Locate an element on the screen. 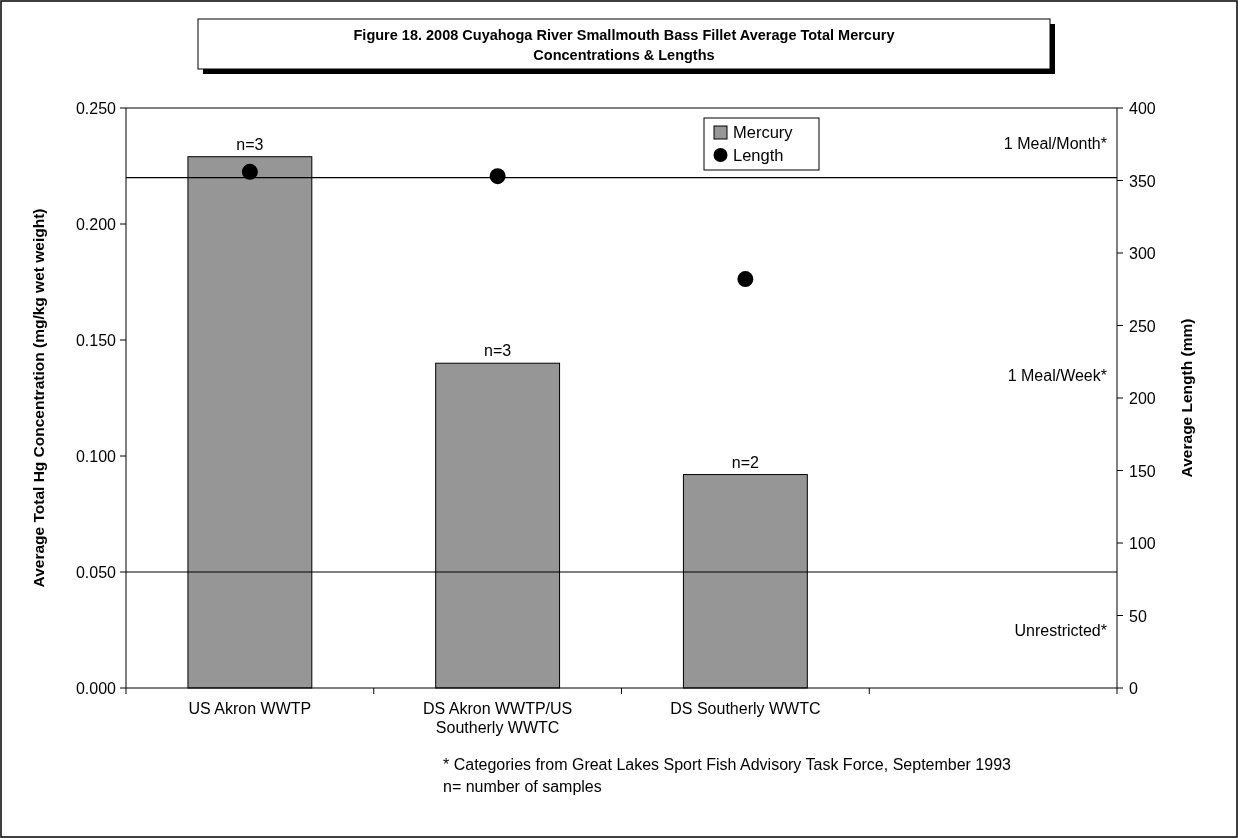 The image size is (1238, 838). annotation: 1 Meal/Week* is located at coordinates (1057, 375).